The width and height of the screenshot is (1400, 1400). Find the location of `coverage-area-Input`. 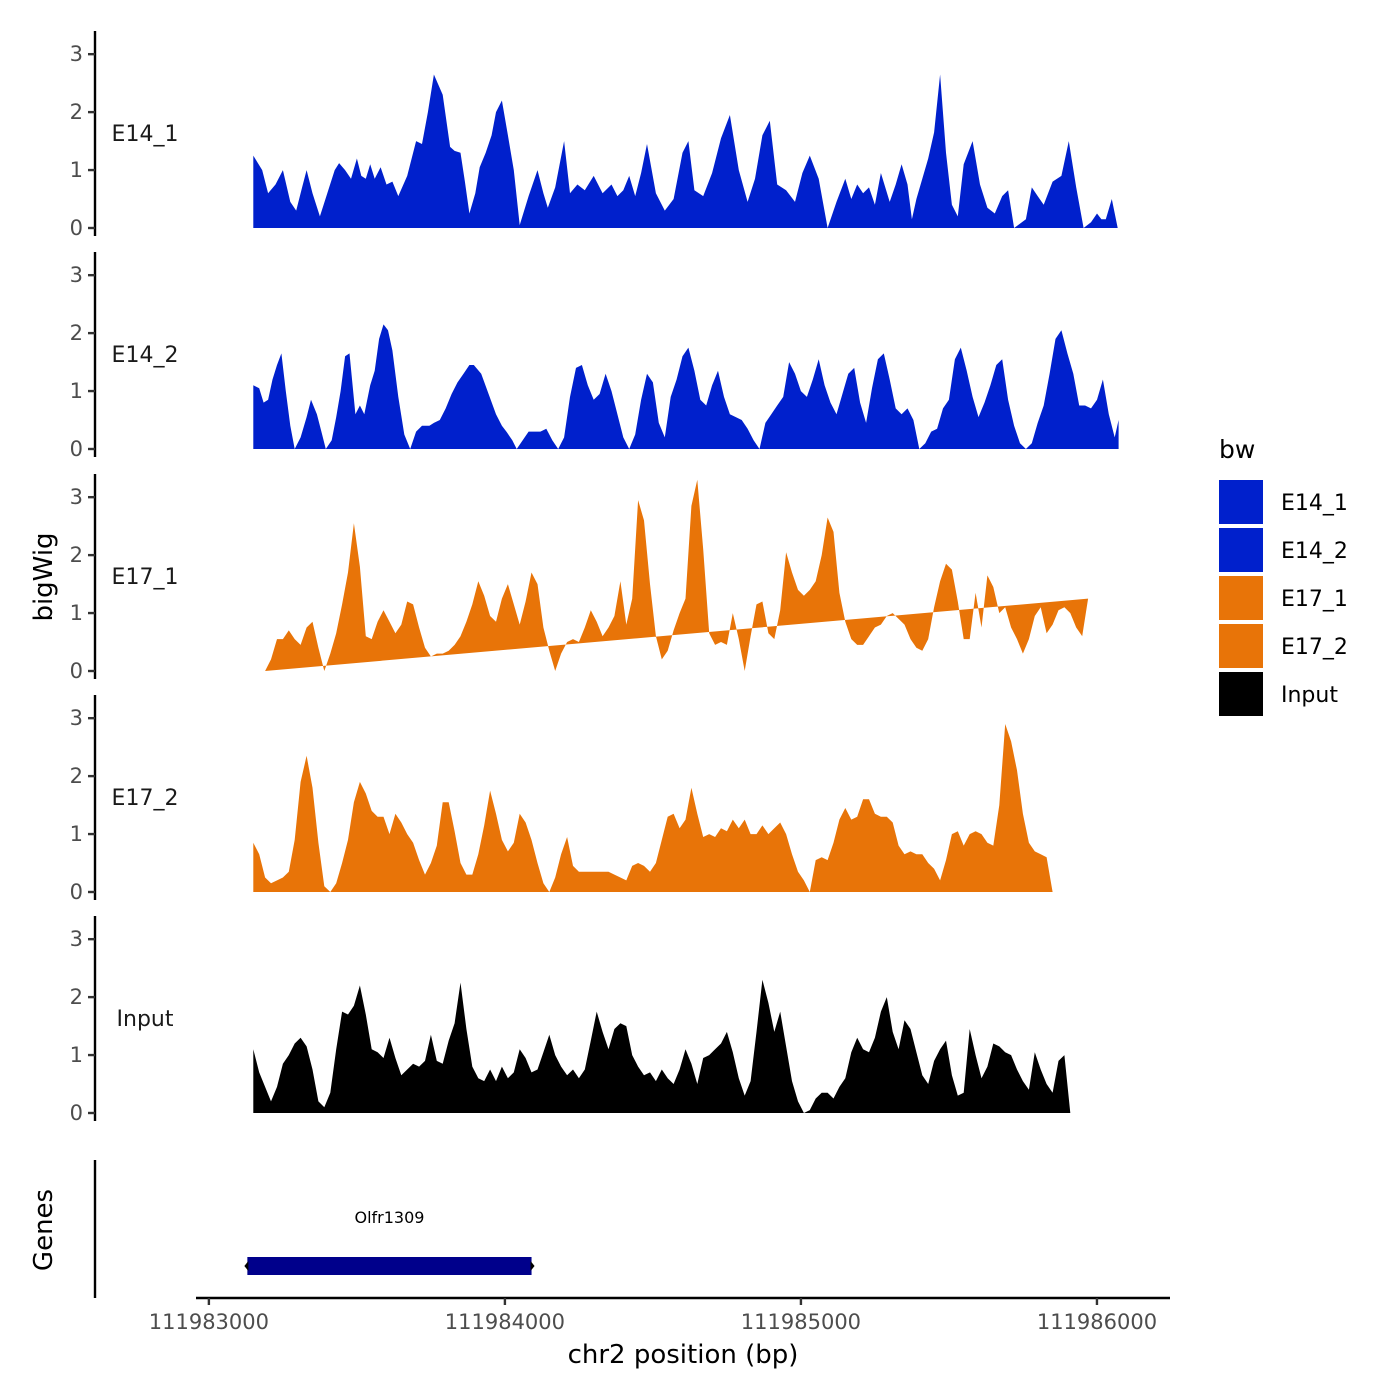

coverage-area-Input is located at coordinates (686, 1046).